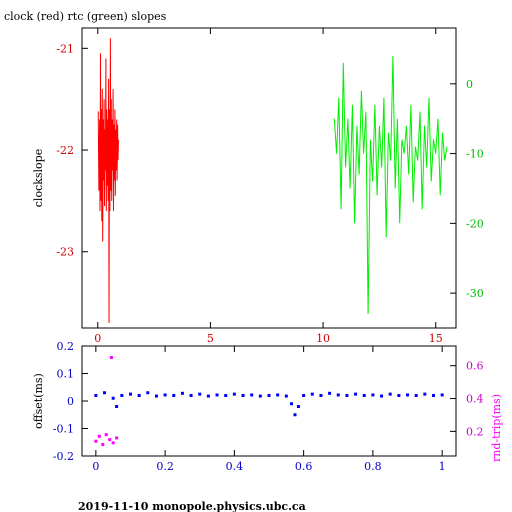  I want to click on x-tick-label: 15, so click(436, 338).